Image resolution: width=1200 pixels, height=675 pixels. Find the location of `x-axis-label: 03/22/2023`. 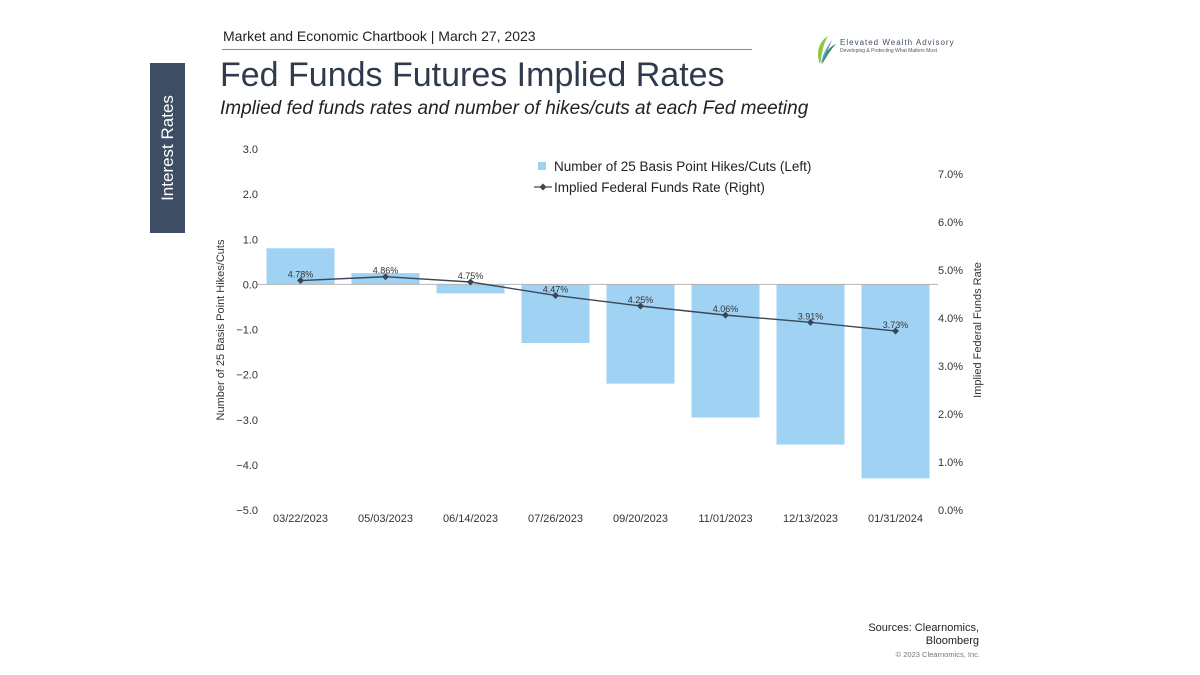

x-axis-label: 03/22/2023 is located at coordinates (300, 519).